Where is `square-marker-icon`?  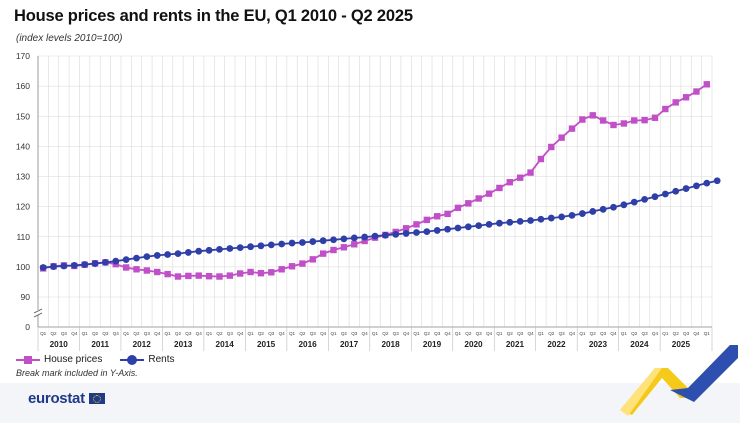
square-marker-icon is located at coordinates (28, 360).